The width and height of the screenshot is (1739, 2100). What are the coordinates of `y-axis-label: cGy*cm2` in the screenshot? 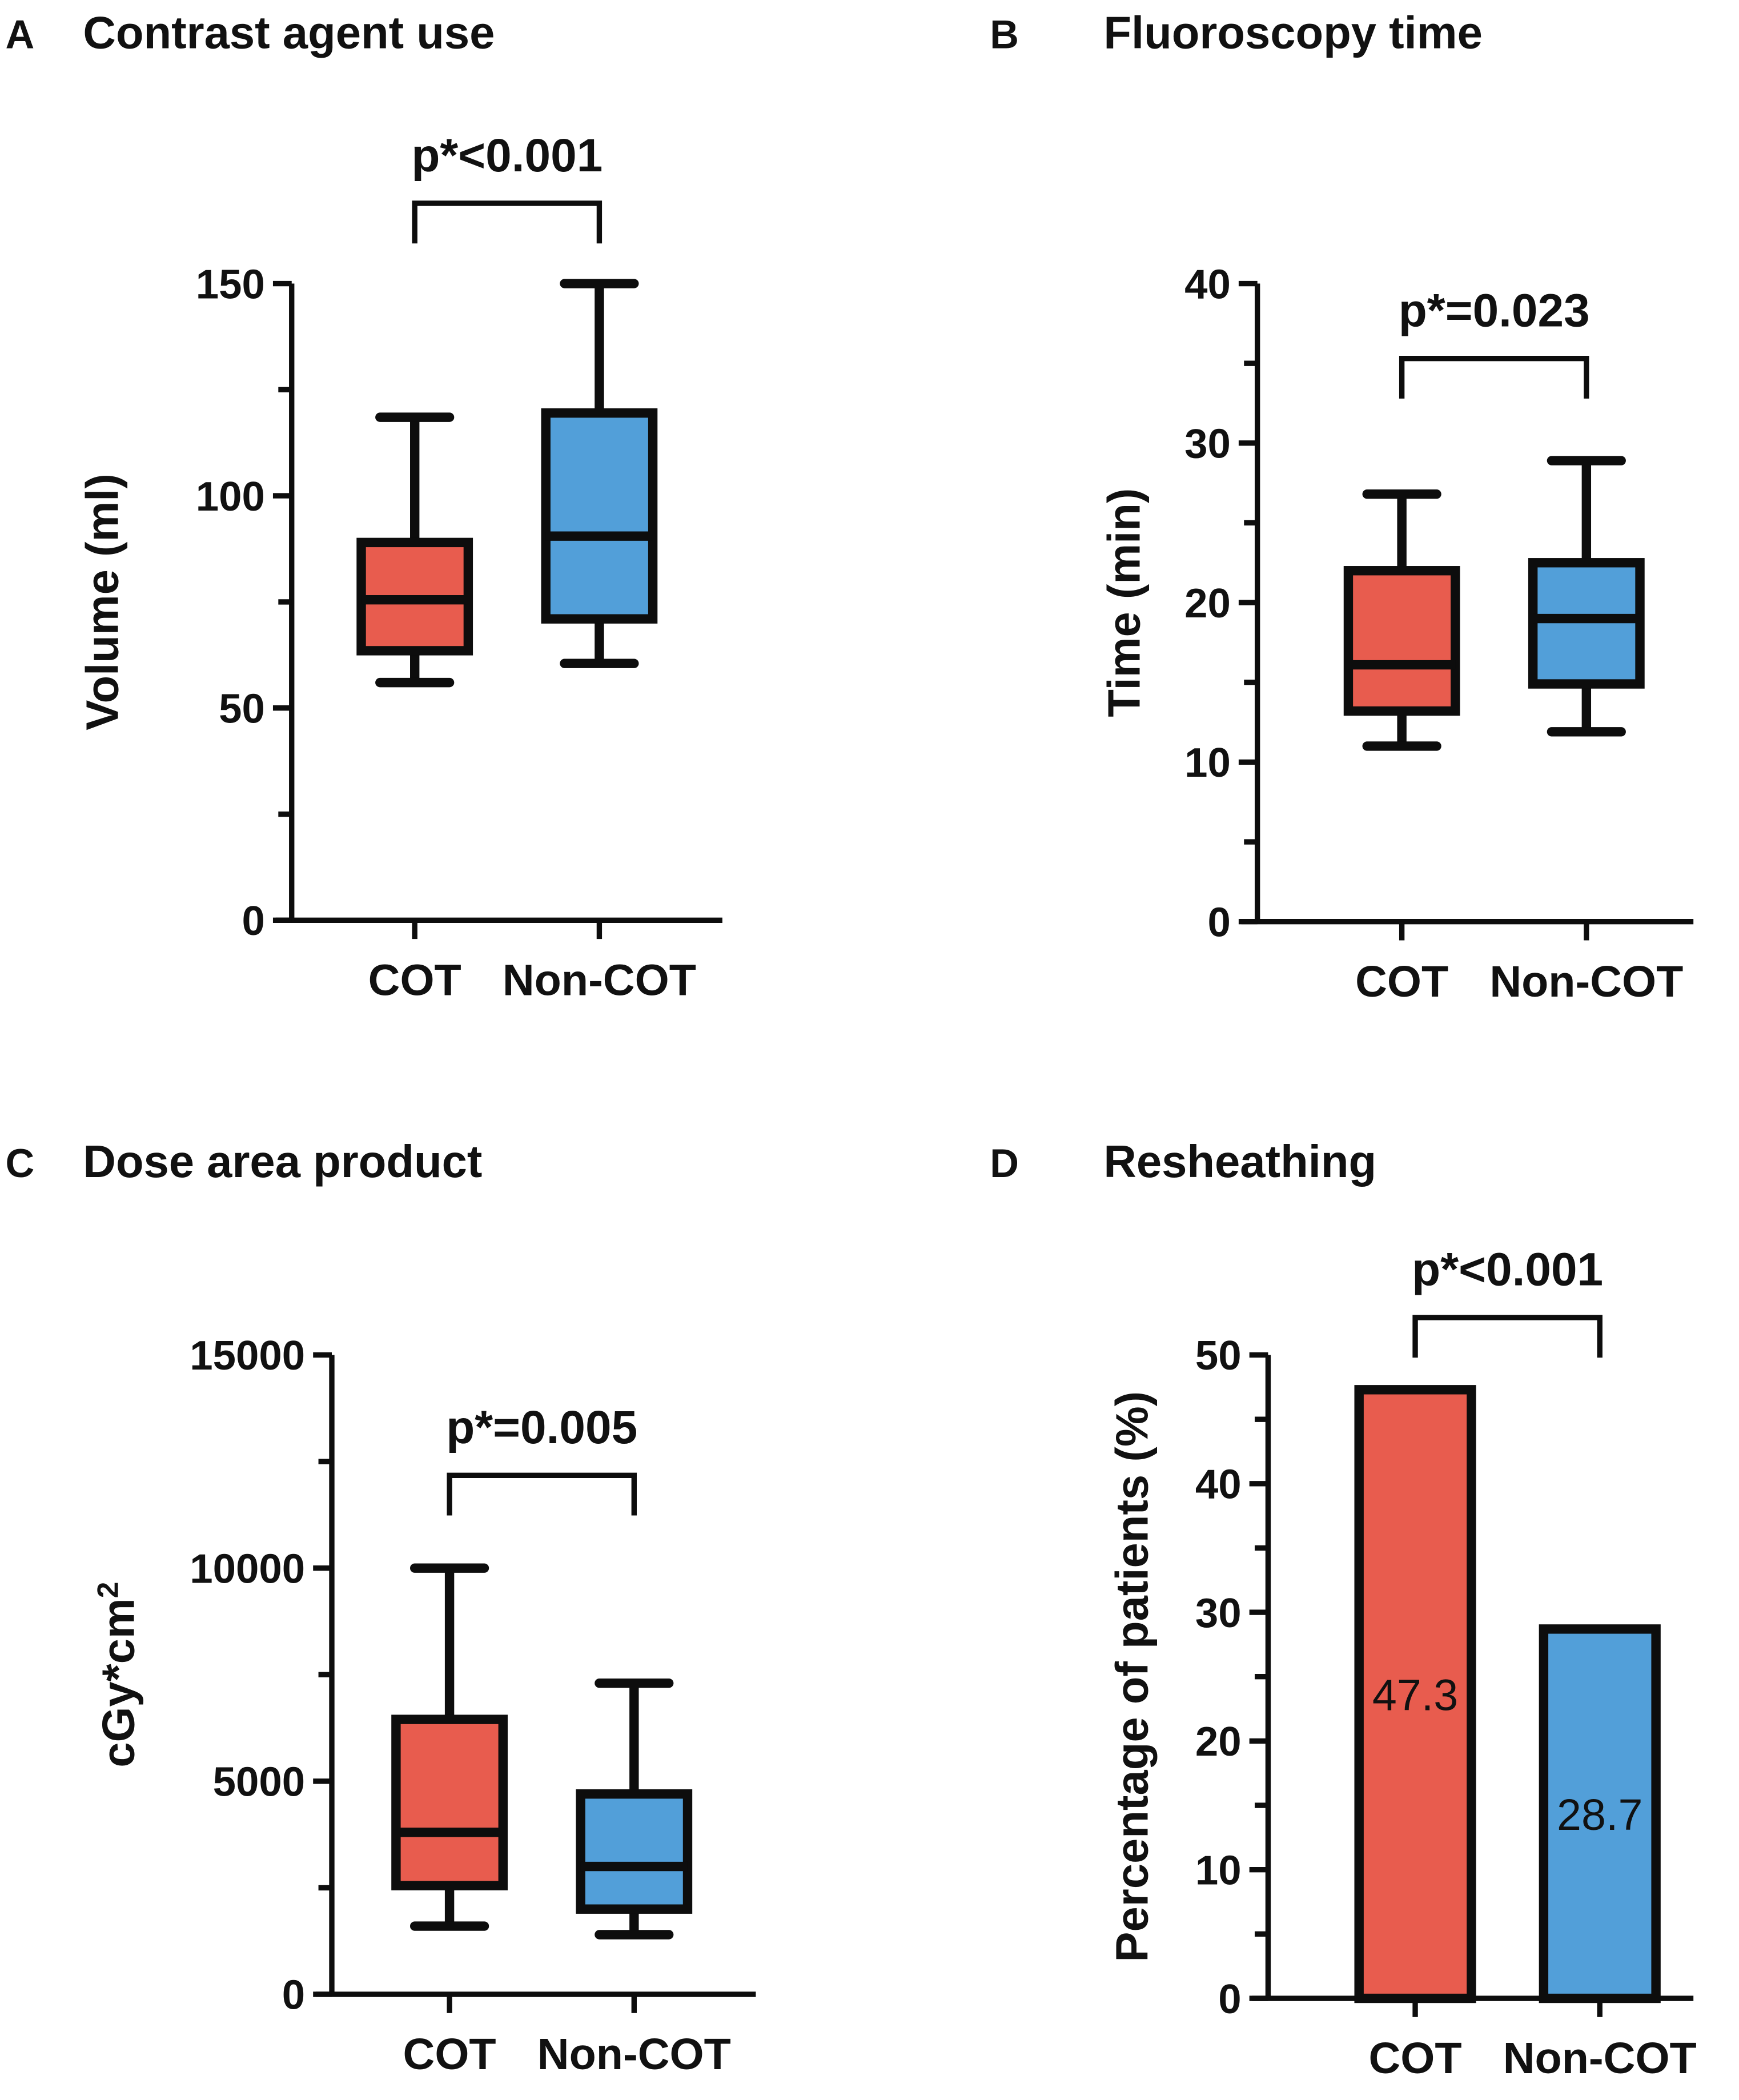 It's located at (117, 1675).